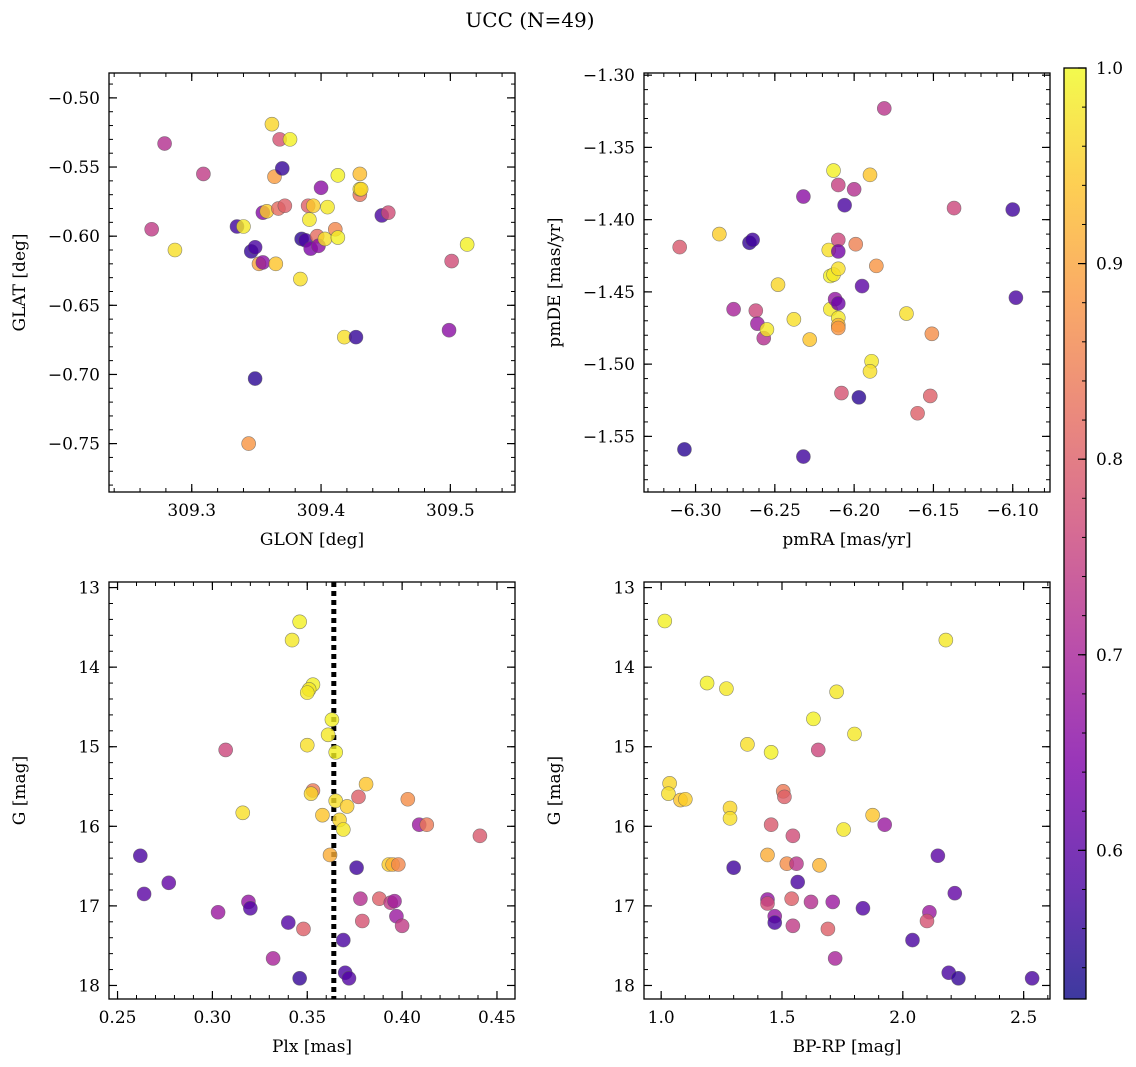 This screenshot has width=1136, height=1067. What do you see at coordinates (1075, 533) in the screenshot?
I see `colorbar-gradient` at bounding box center [1075, 533].